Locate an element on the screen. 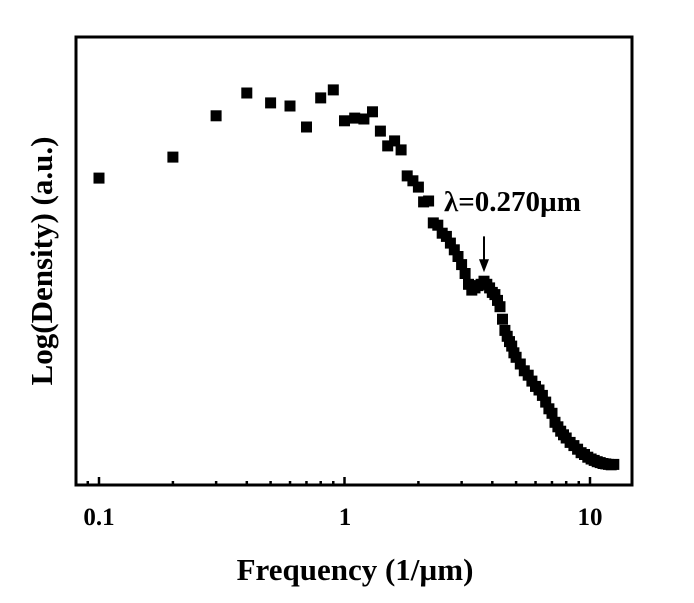 Image resolution: width=694 pixels, height=603 pixels. arrow-head-icon is located at coordinates (483, 266).